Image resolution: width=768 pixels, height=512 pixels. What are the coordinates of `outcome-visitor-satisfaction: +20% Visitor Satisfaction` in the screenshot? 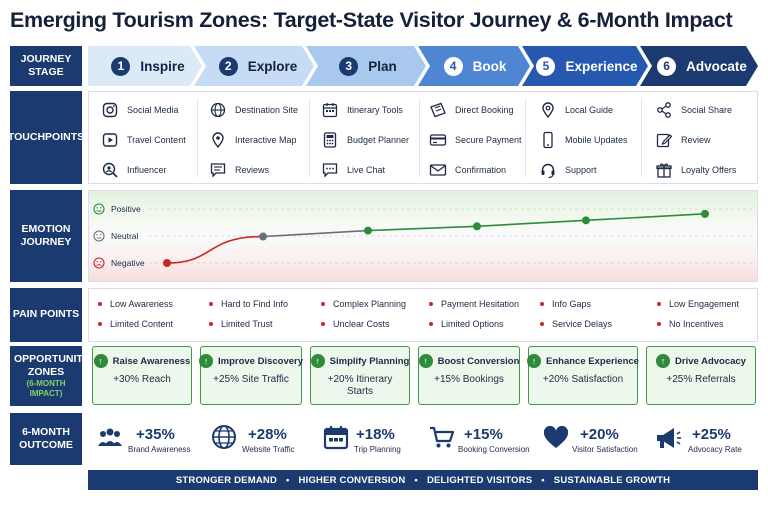 It's located at (593, 442).